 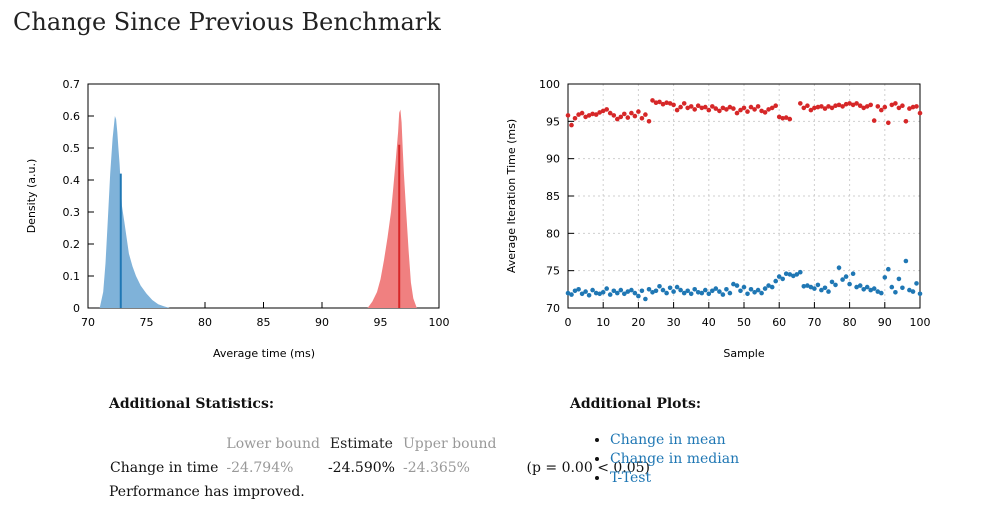 I want to click on samples-x-tick-label: 50, so click(x=744, y=322).